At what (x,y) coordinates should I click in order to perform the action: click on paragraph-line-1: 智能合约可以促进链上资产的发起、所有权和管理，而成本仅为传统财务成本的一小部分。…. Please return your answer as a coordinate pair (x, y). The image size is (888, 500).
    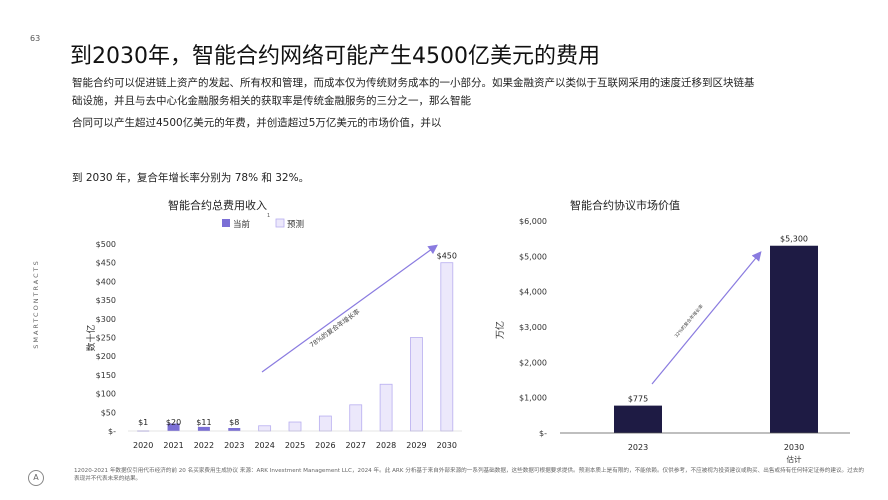
    Looking at the image, I should click on (413, 83).